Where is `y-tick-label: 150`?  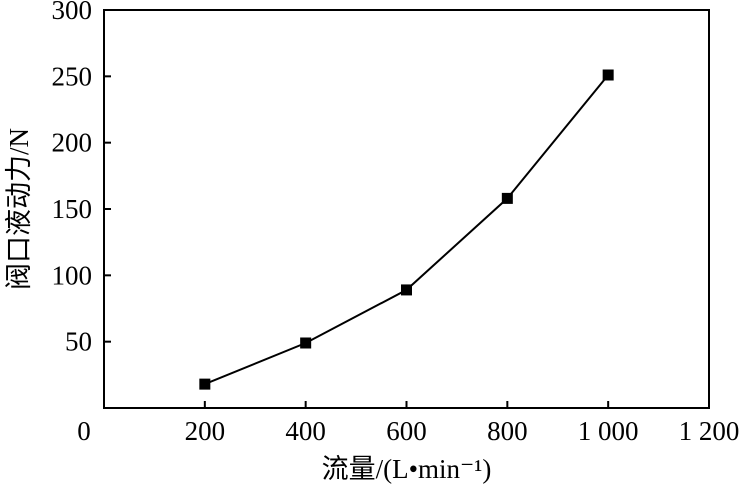
y-tick-label: 150 is located at coordinates (72, 209).